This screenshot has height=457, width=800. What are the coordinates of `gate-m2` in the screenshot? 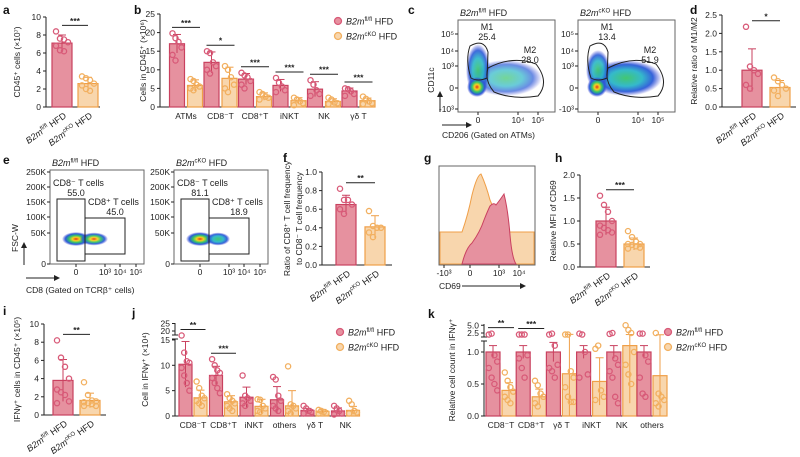 It's located at (515, 78).